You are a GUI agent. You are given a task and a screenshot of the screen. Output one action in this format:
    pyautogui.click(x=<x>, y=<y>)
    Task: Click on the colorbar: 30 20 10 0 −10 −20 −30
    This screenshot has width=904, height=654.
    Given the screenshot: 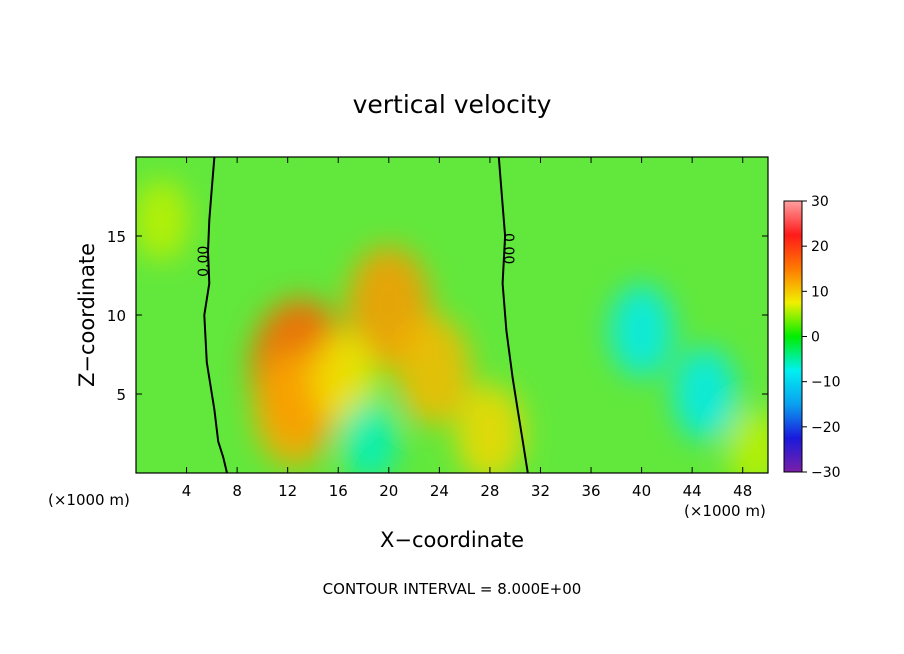 What is the action you would take?
    pyautogui.click(x=812, y=337)
    